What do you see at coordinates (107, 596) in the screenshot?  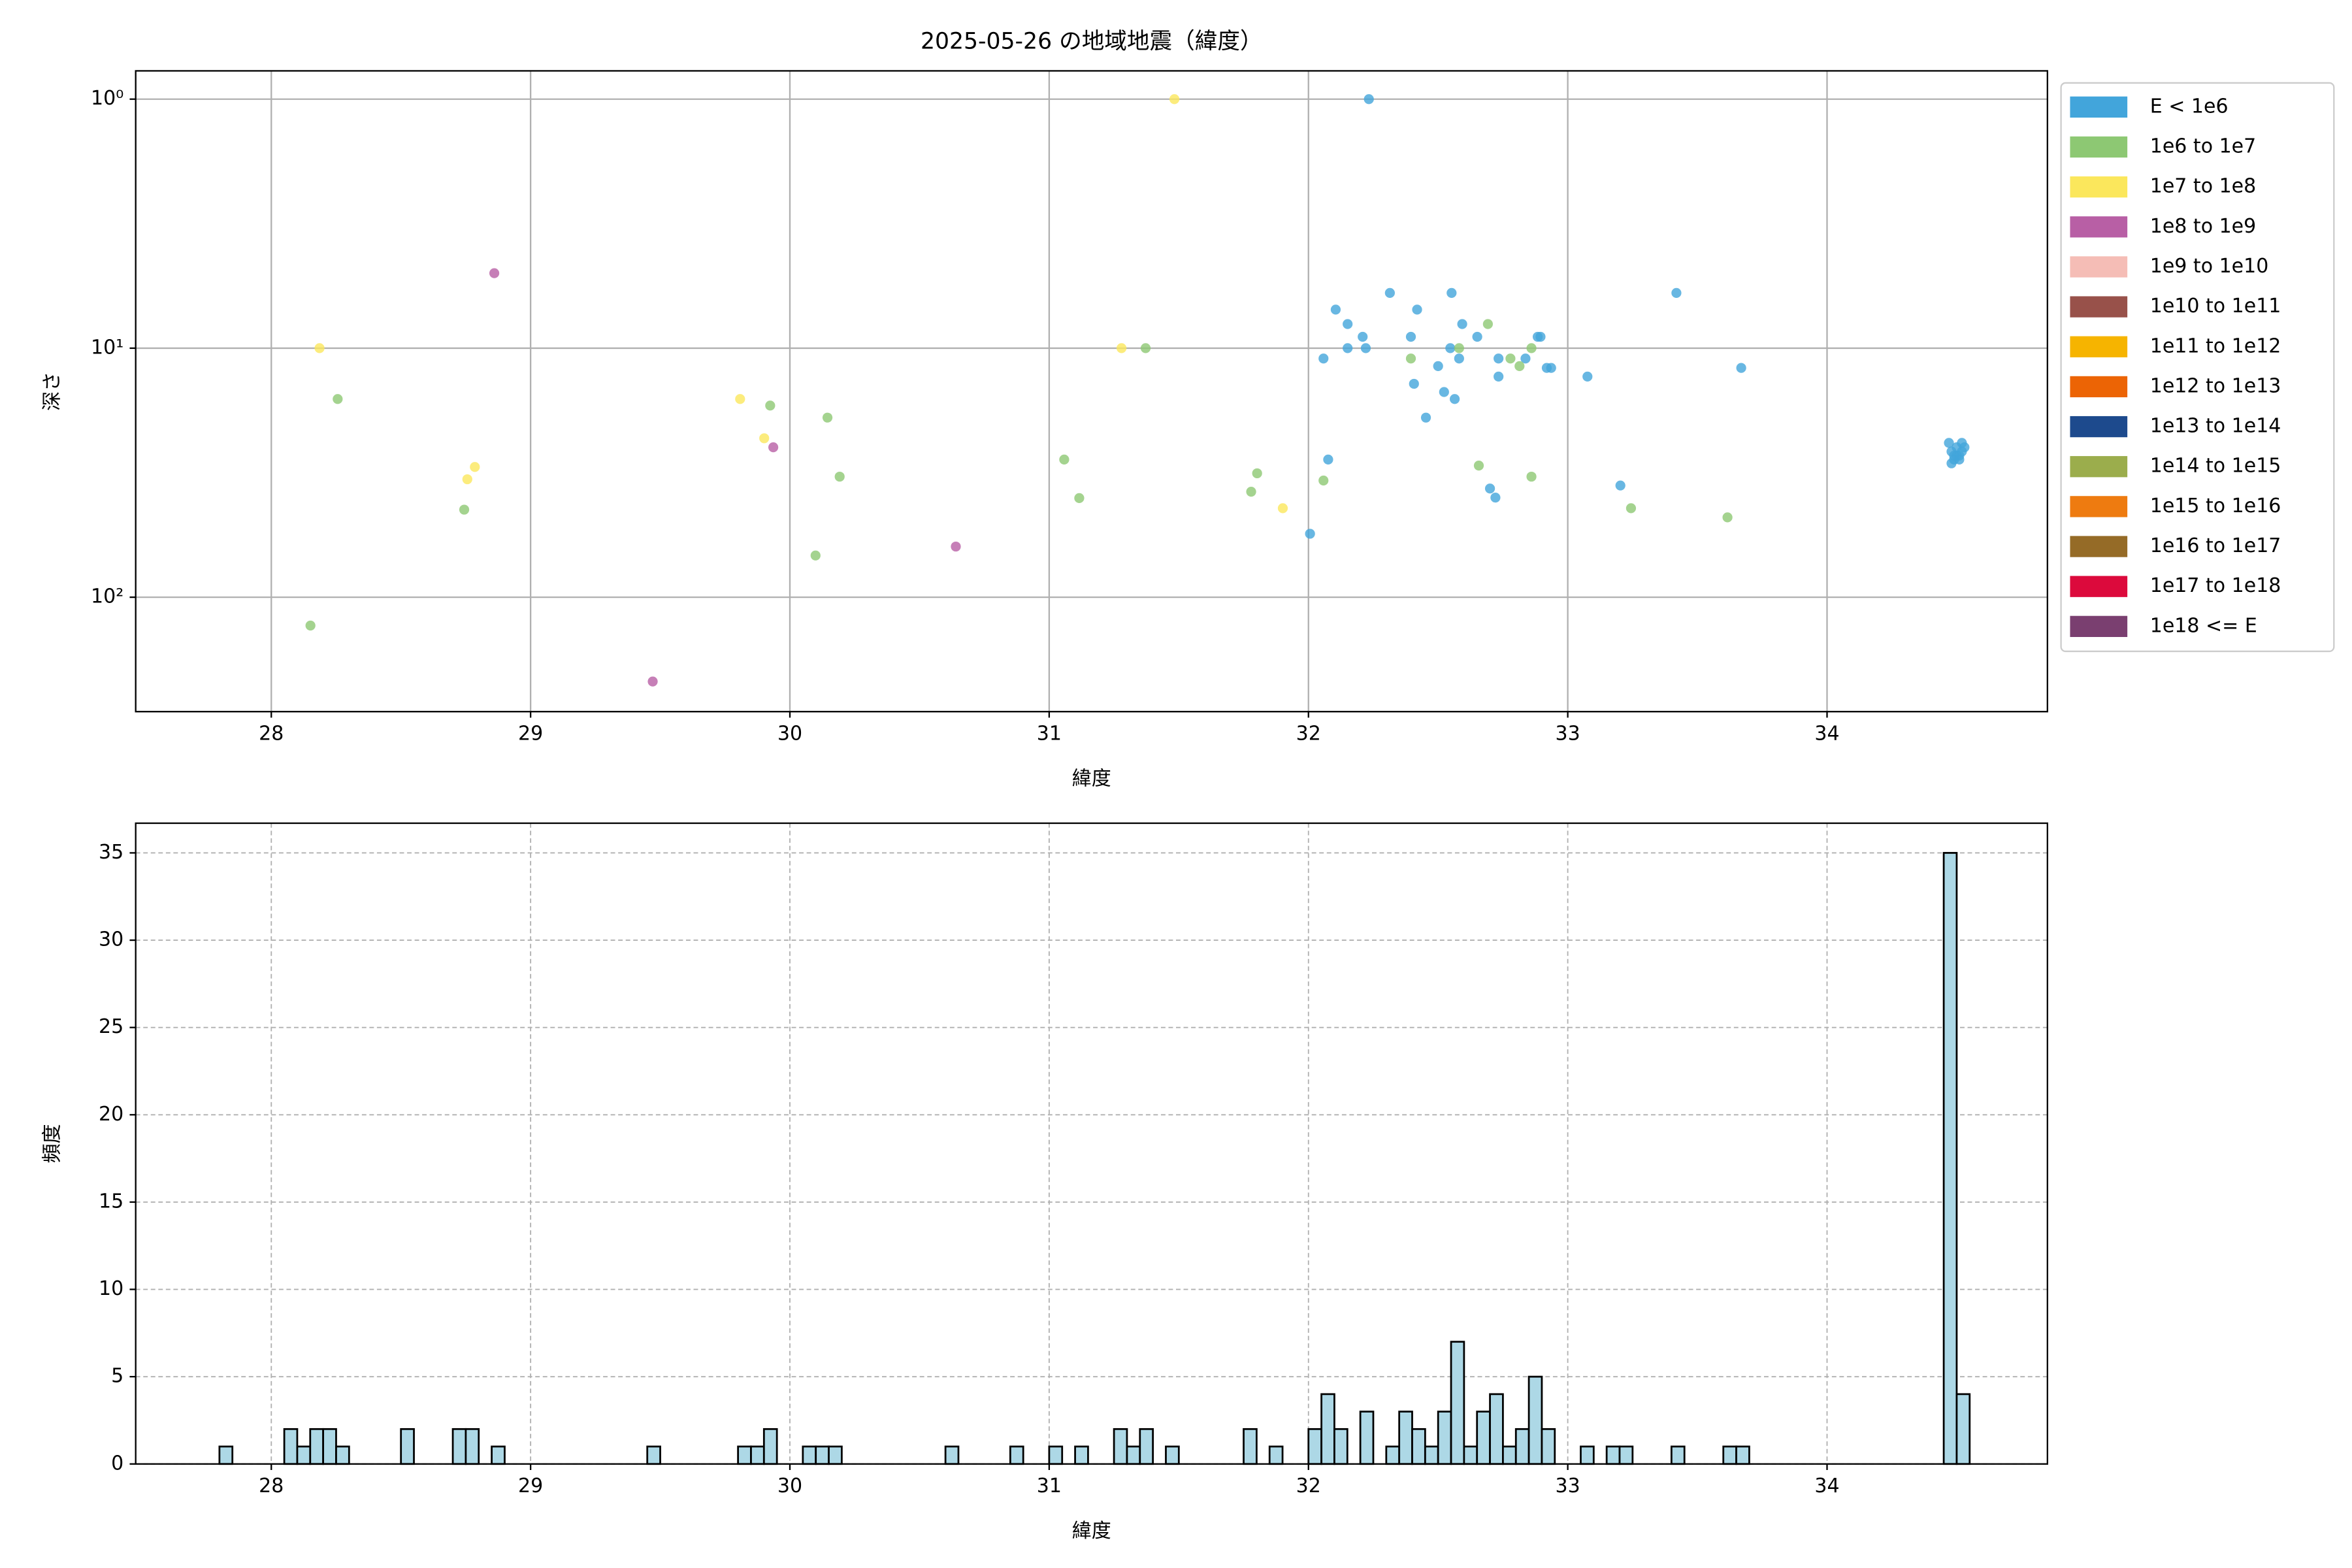 I see `y-tick-label: 10²` at bounding box center [107, 596].